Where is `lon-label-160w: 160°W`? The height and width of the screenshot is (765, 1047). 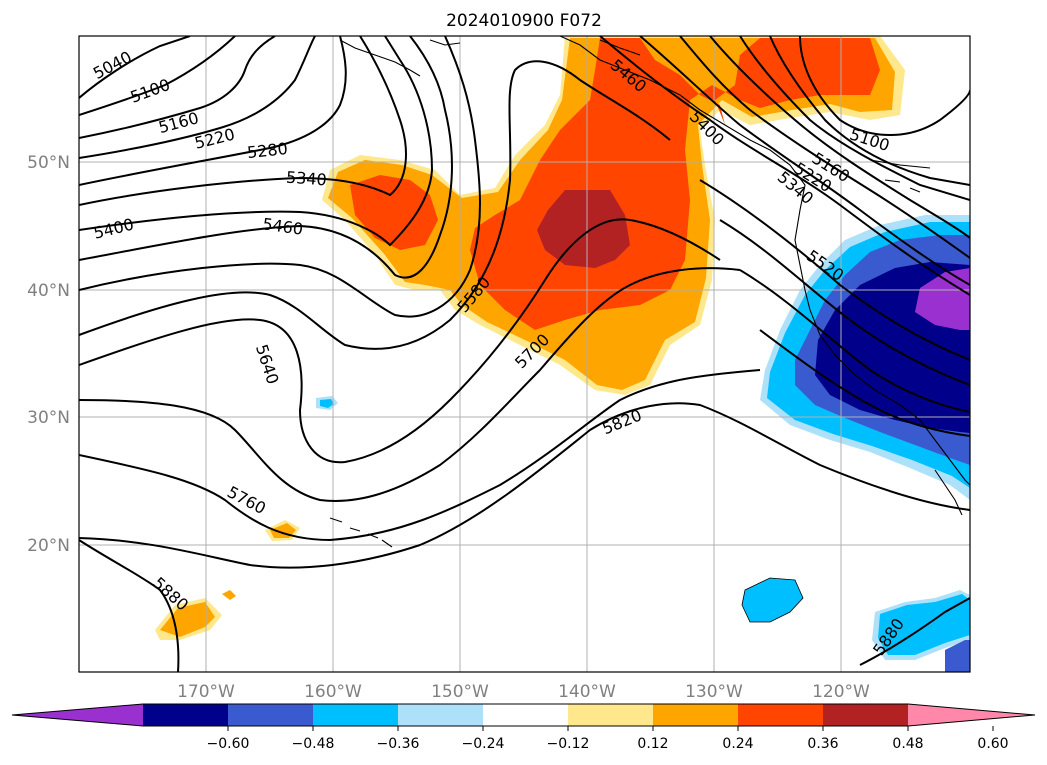
lon-label-160w: 160°W is located at coordinates (333, 692).